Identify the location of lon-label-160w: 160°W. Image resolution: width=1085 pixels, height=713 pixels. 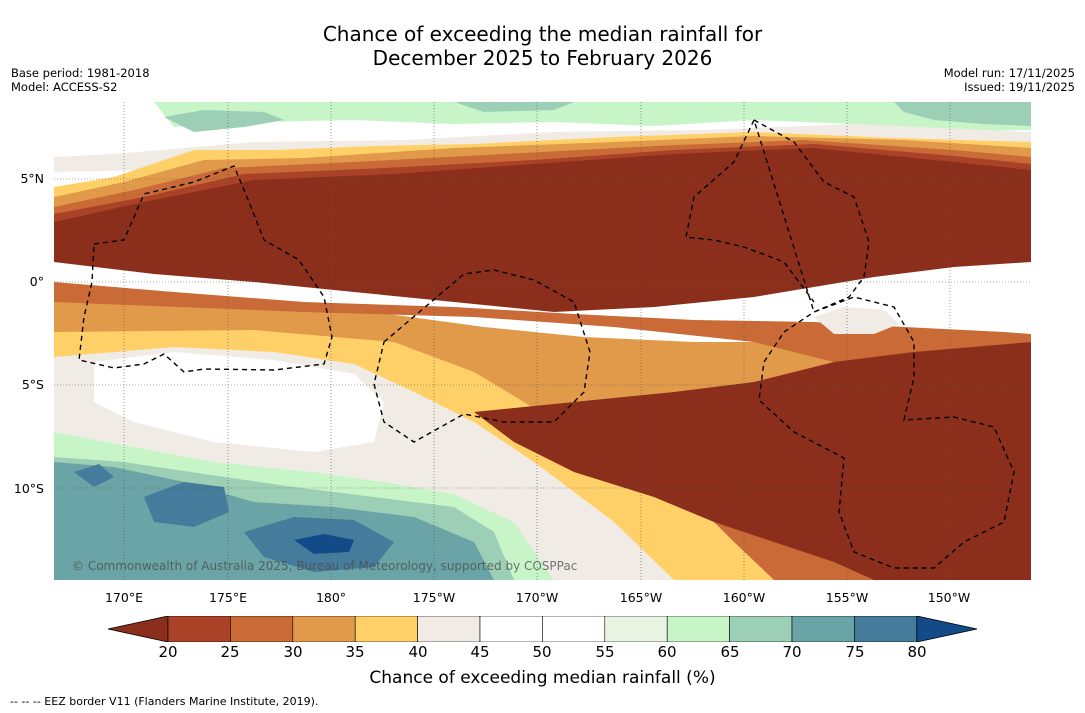
(744, 597).